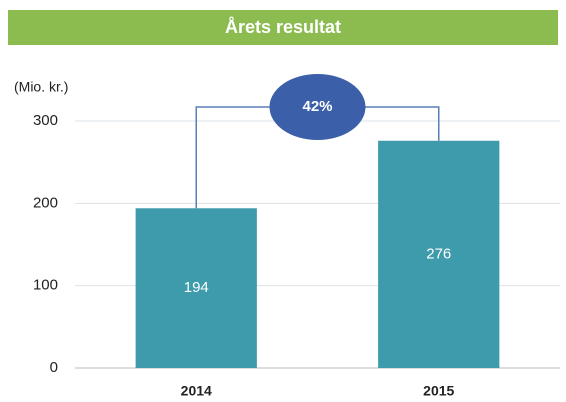 The width and height of the screenshot is (566, 402). What do you see at coordinates (54, 367) in the screenshot?
I see `y-tick-label: 0` at bounding box center [54, 367].